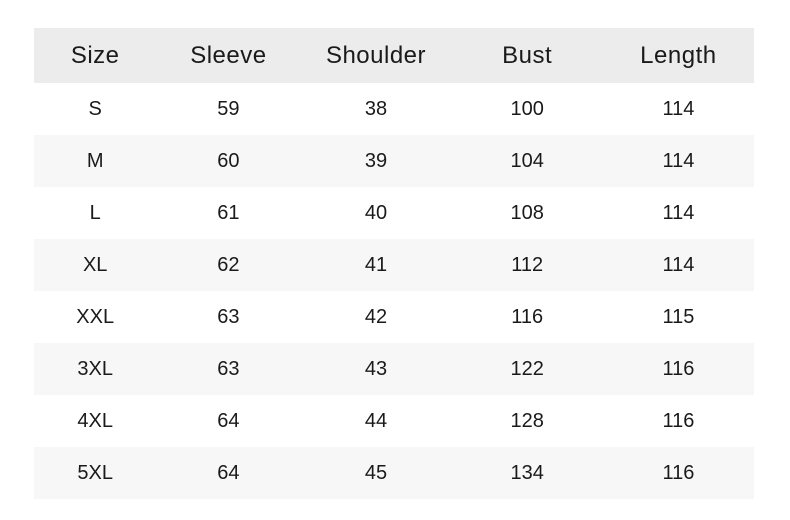  Describe the element at coordinates (228, 160) in the screenshot. I see `sleeve-value: 60` at that location.